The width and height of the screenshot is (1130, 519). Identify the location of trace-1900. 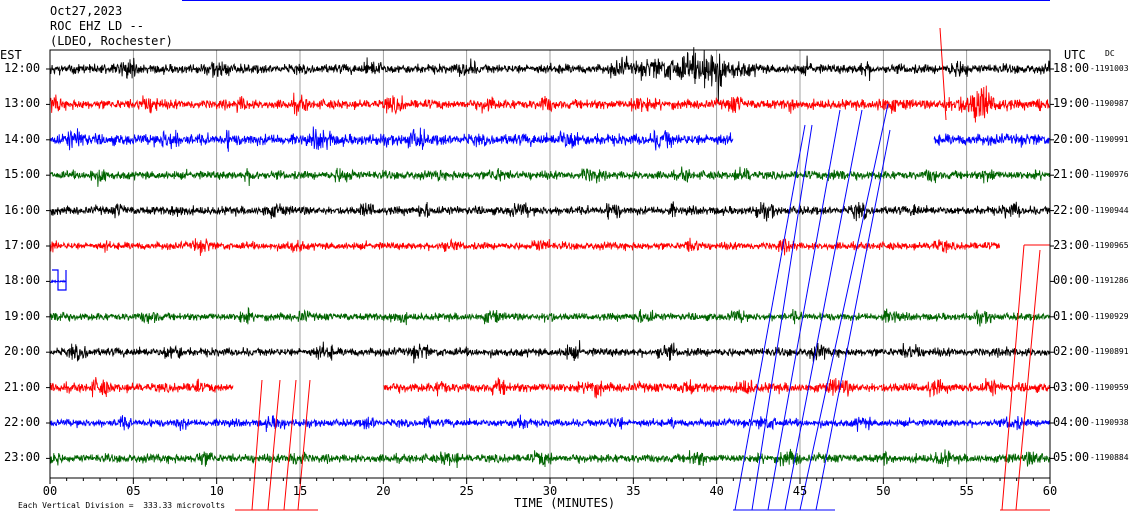
(550, 316).